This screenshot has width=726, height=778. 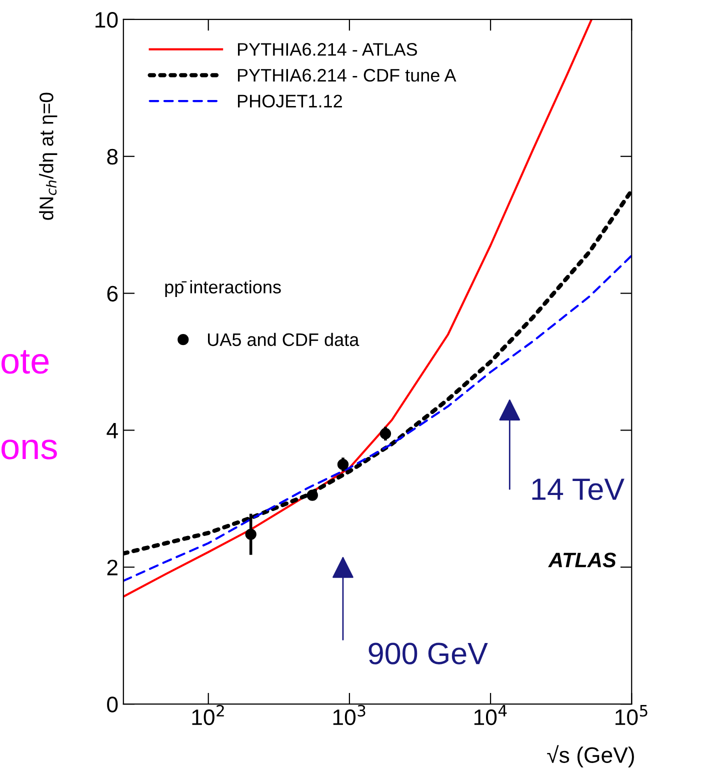 I want to click on y-tick-label: 10, so click(x=107, y=20).